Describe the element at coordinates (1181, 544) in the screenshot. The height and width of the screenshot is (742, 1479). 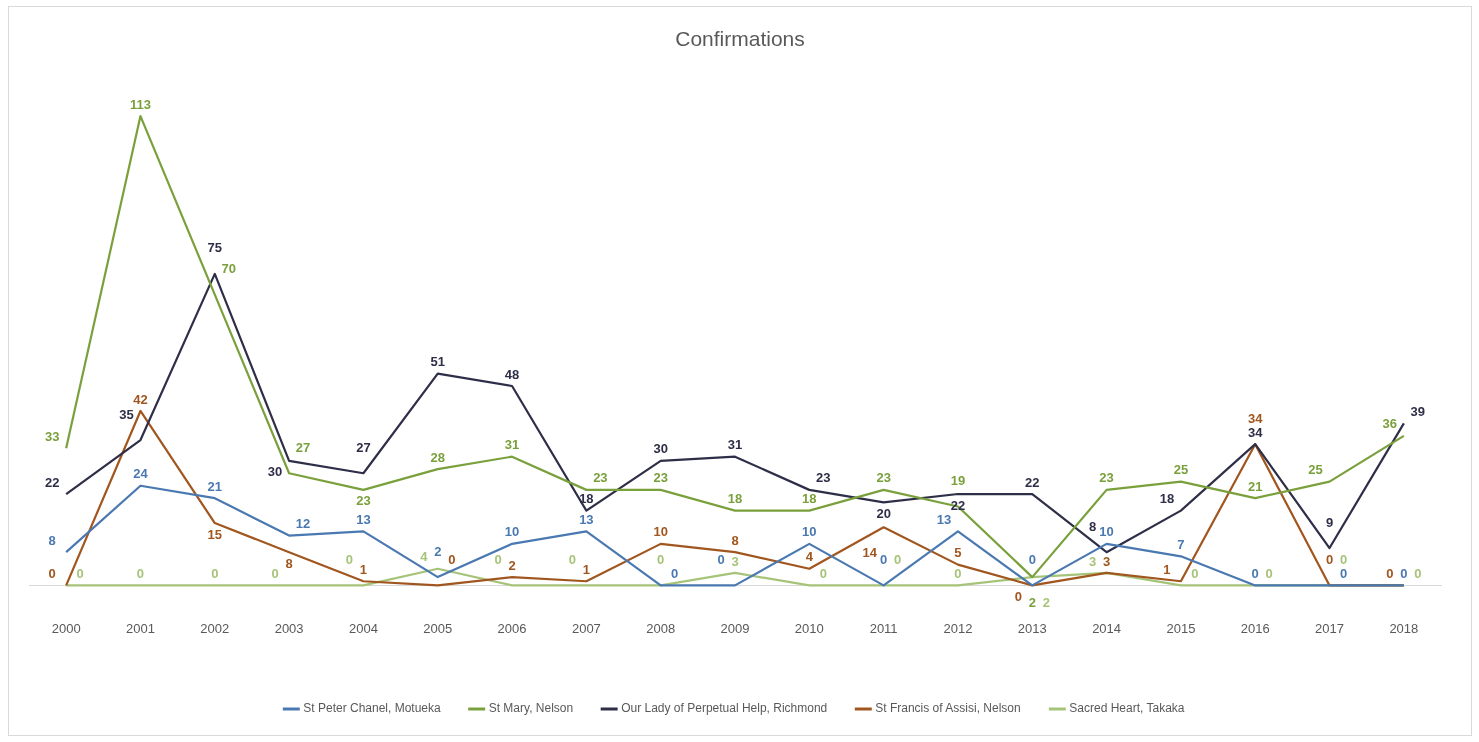
I see `data-label: 7` at that location.